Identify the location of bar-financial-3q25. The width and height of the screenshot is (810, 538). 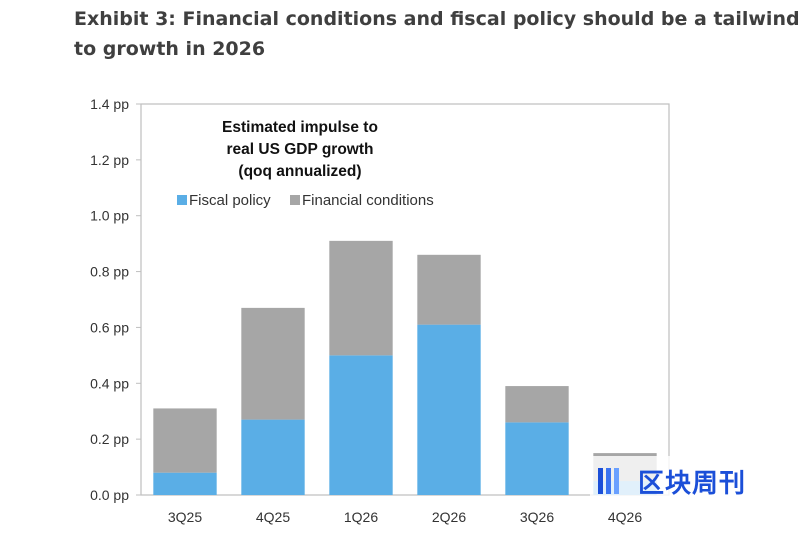
(185, 440).